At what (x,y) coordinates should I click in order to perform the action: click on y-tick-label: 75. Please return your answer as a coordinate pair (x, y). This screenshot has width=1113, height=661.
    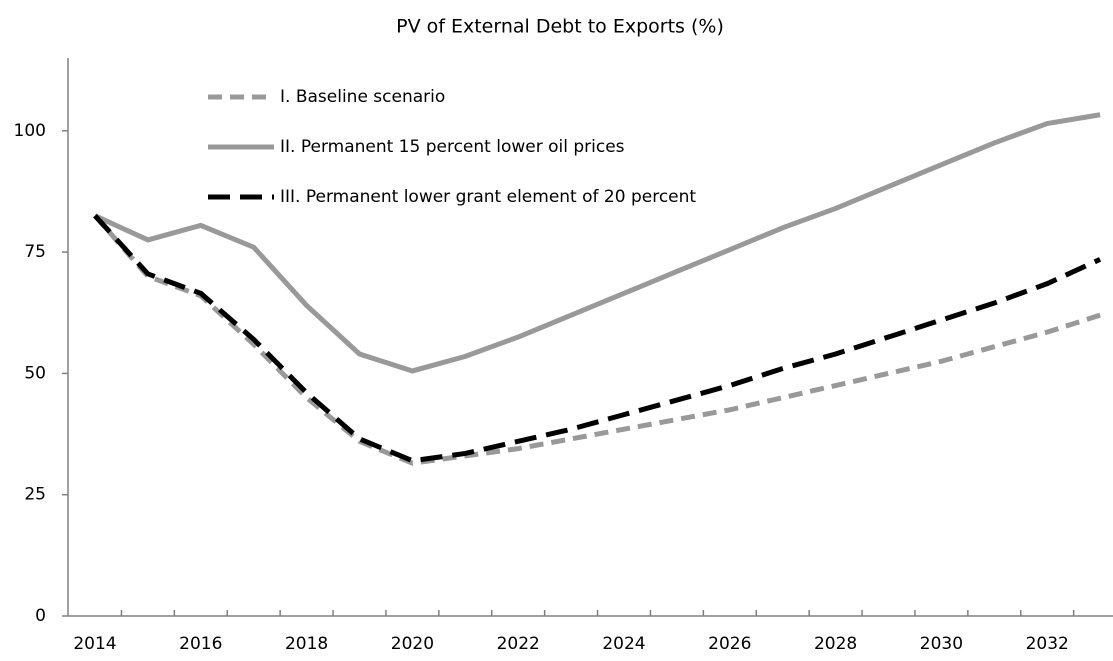
    Looking at the image, I should click on (35, 252).